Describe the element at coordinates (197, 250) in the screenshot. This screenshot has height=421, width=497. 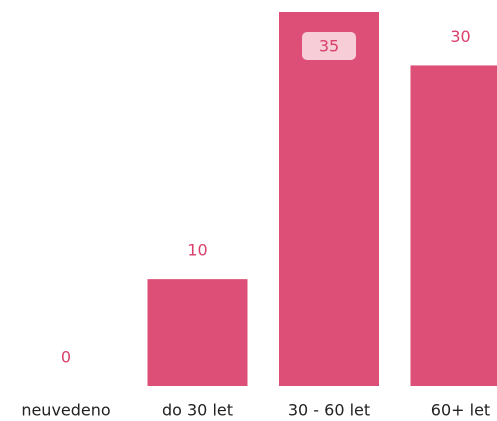
I see `value-label: 10` at that location.